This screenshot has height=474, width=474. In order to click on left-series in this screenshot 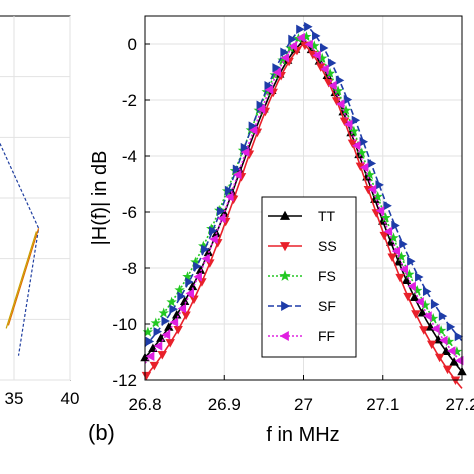, I will do `click(20, 249)`.